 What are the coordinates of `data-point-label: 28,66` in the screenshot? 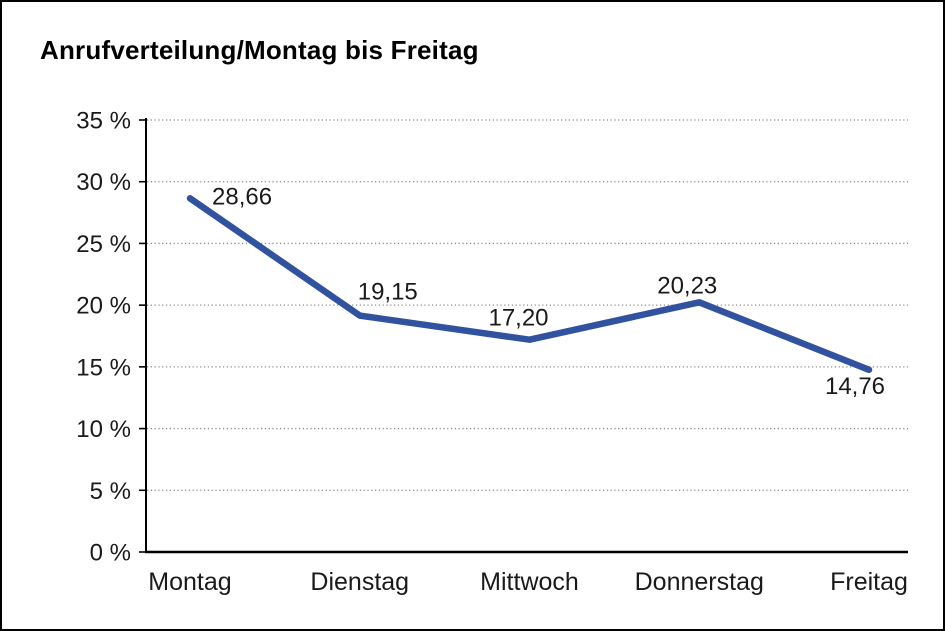 It's located at (242, 196).